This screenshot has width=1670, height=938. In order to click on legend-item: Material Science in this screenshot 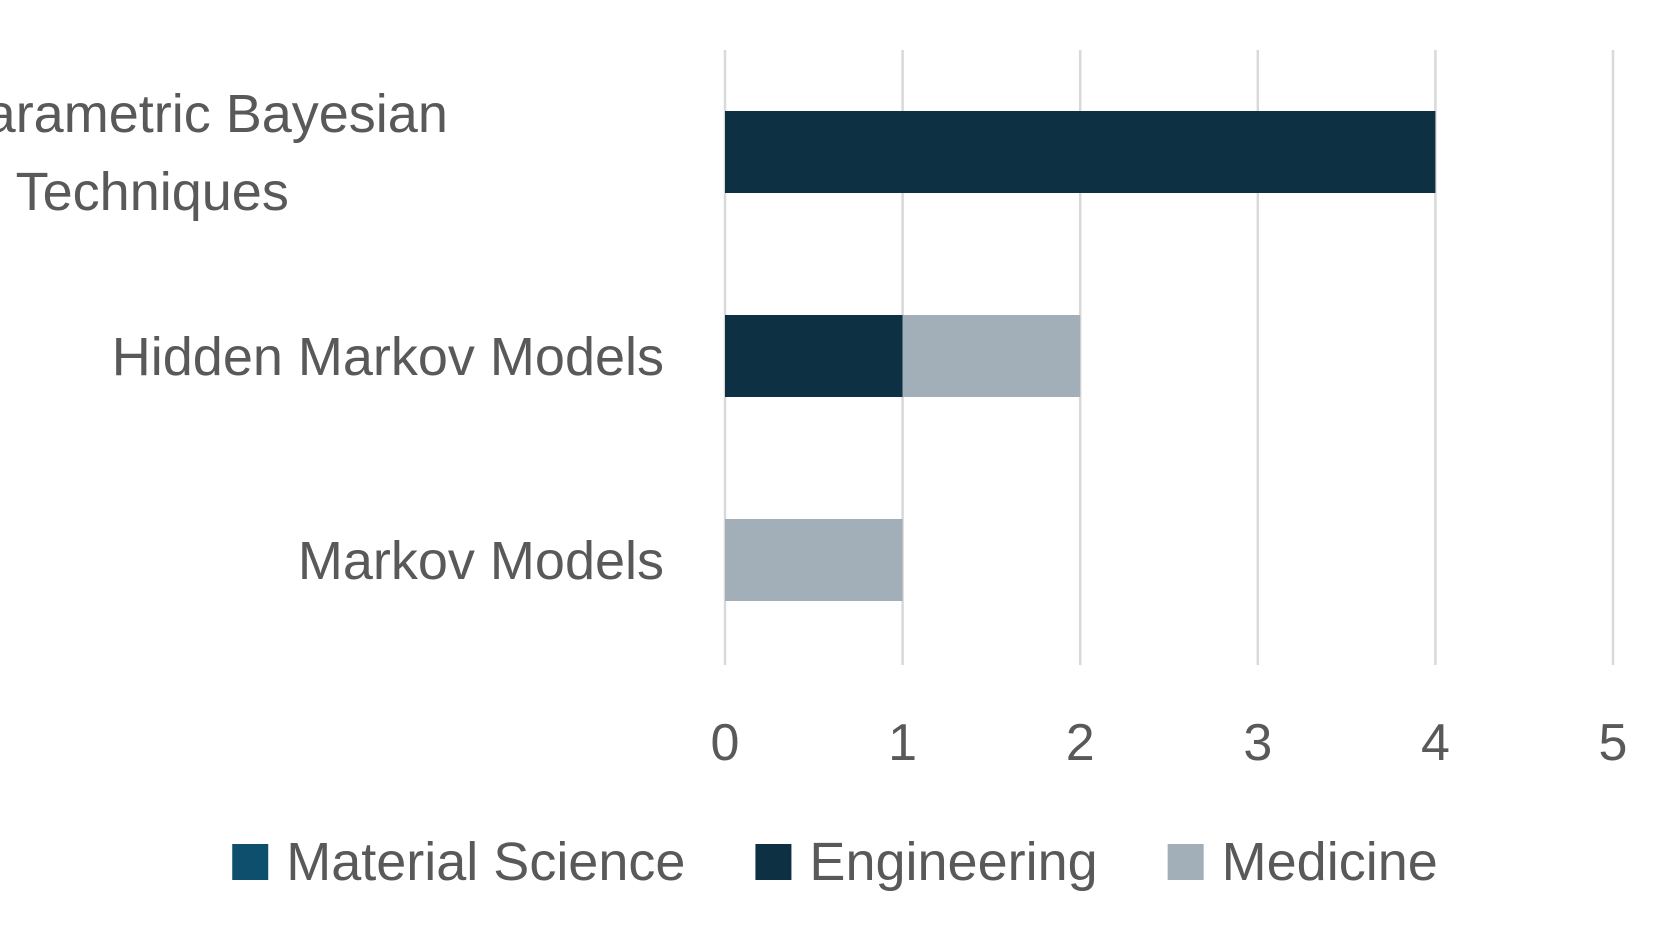, I will do `click(458, 862)`.